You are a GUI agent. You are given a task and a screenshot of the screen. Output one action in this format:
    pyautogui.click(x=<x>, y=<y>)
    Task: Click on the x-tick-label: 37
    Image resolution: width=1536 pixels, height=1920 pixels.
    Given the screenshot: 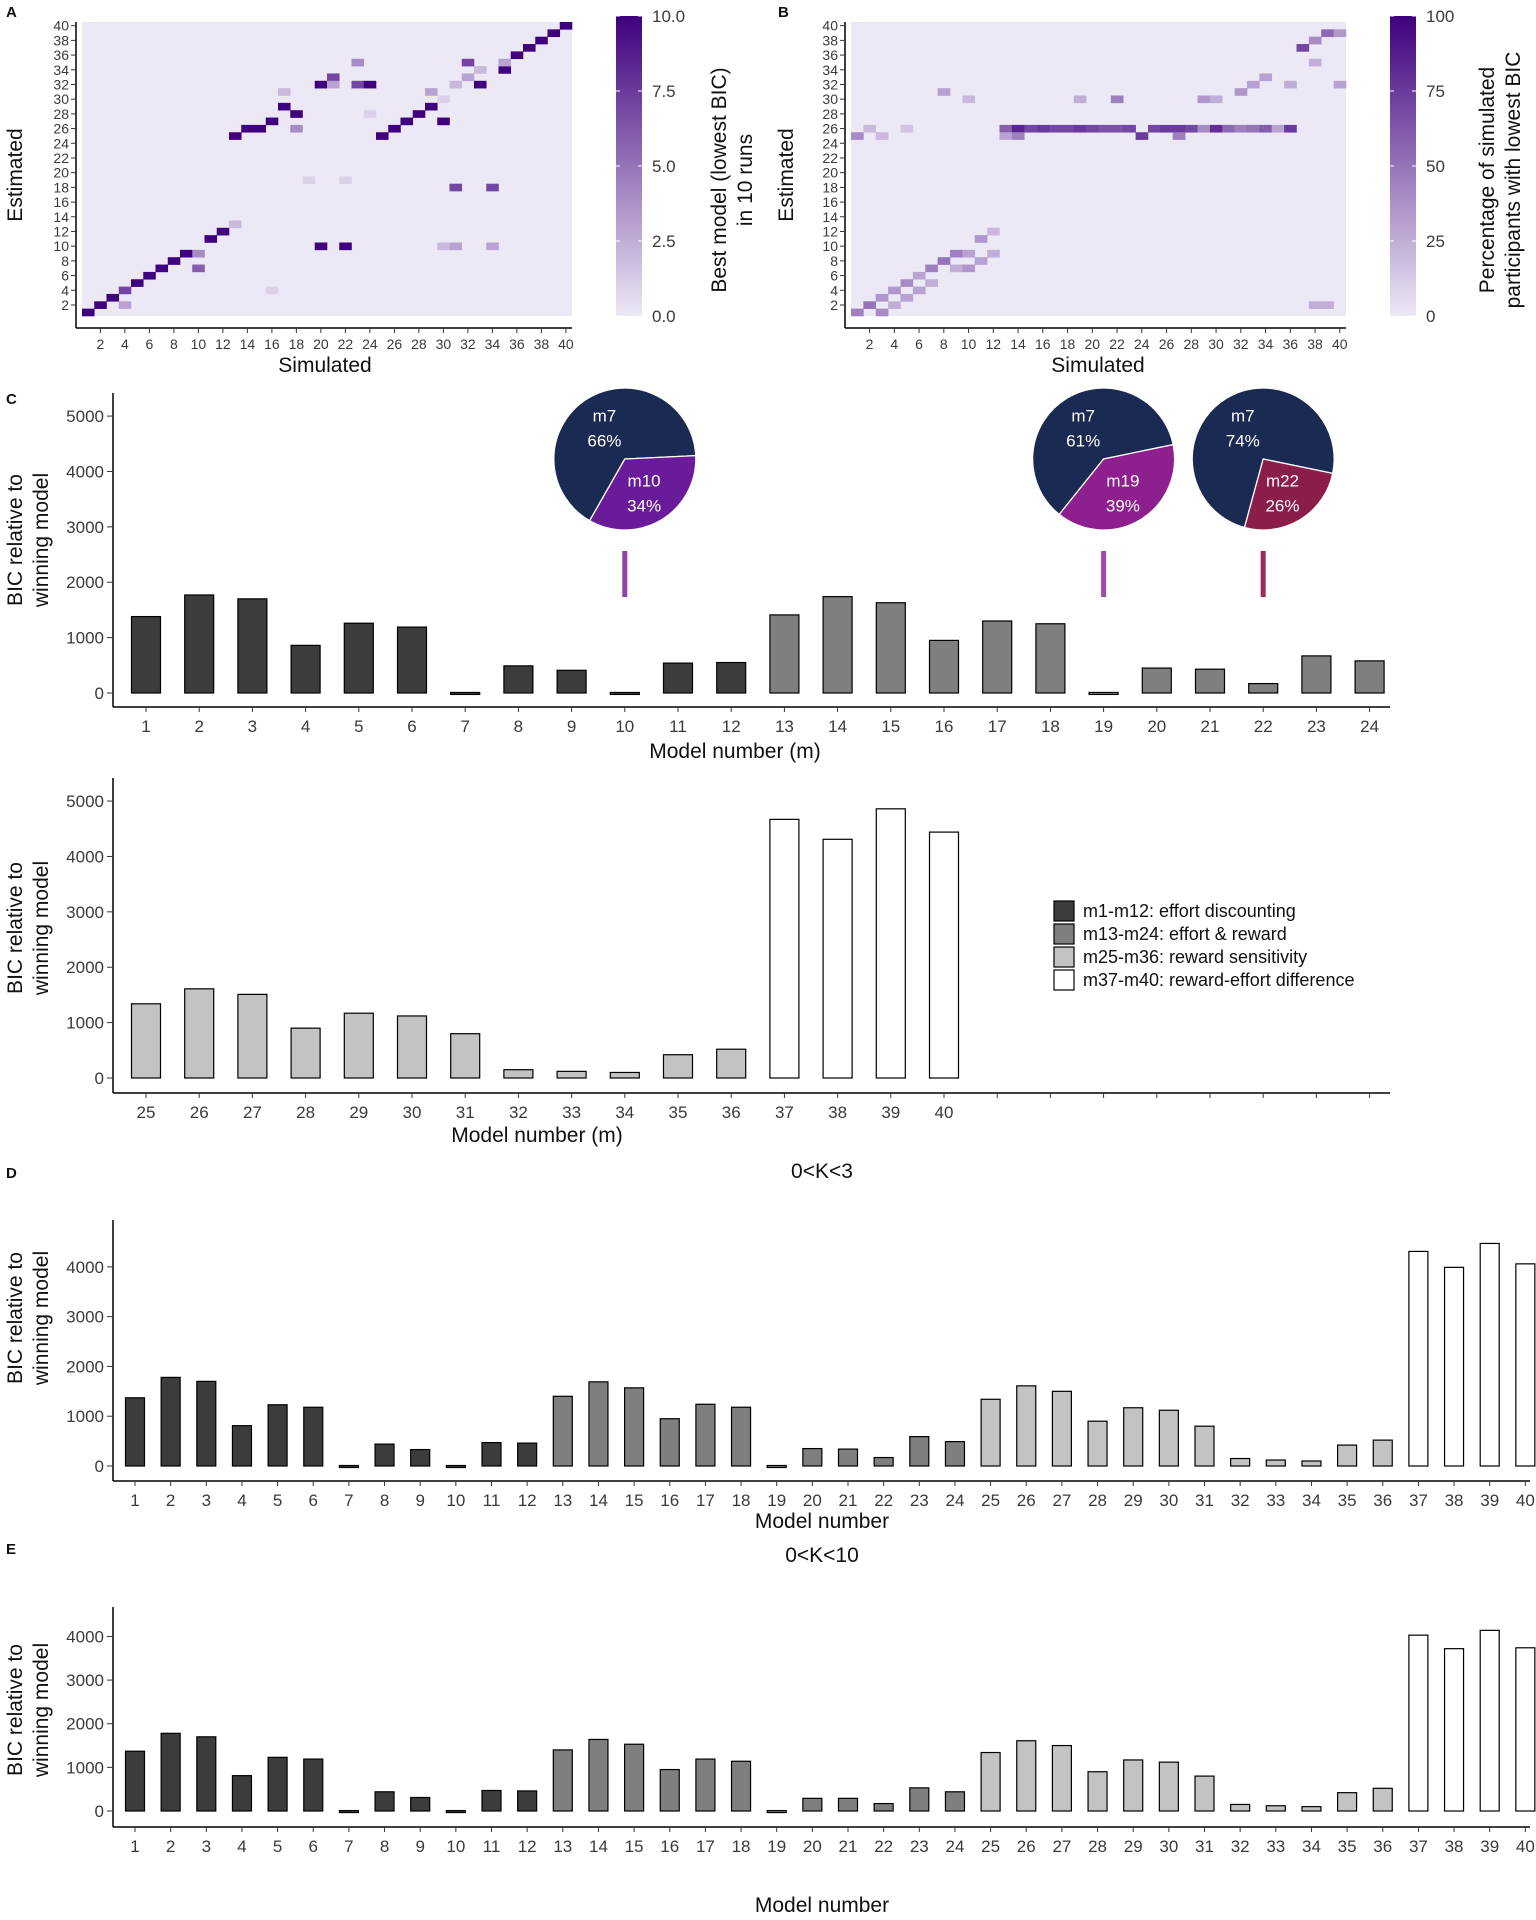 What is the action you would take?
    pyautogui.click(x=784, y=1112)
    